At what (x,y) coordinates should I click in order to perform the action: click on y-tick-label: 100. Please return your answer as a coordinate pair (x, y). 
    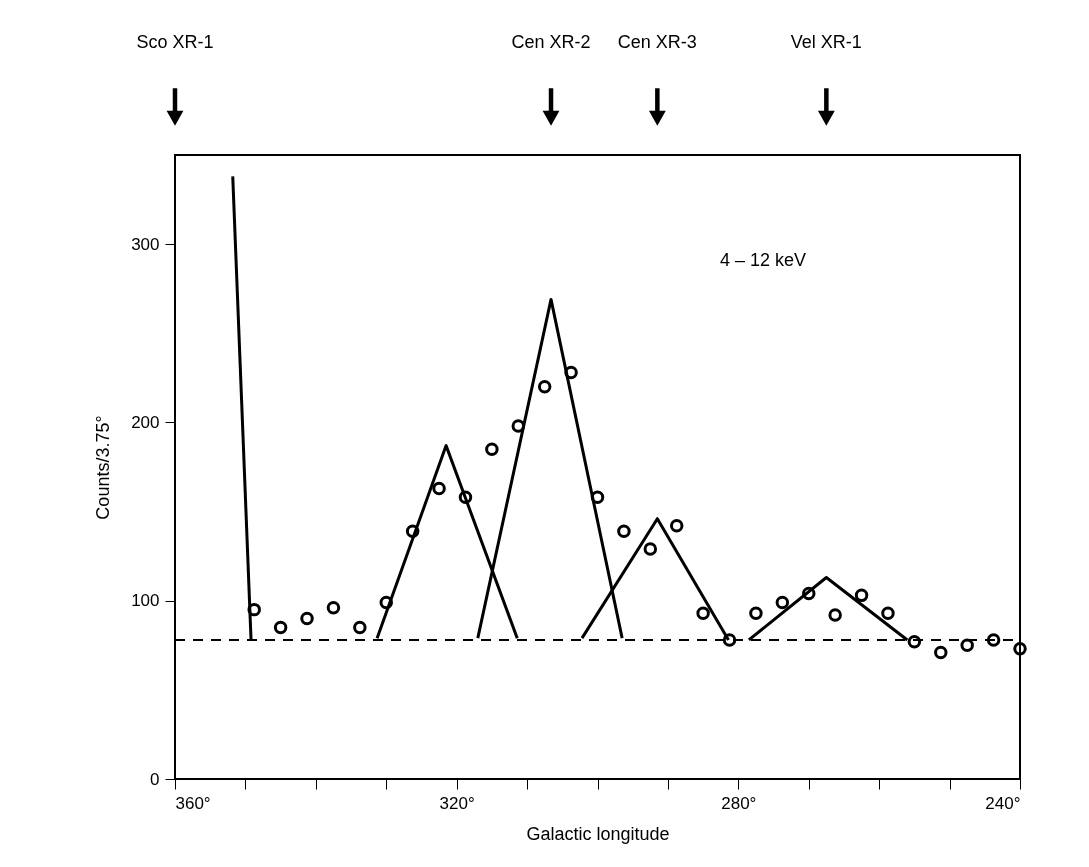
    Looking at the image, I should click on (145, 601).